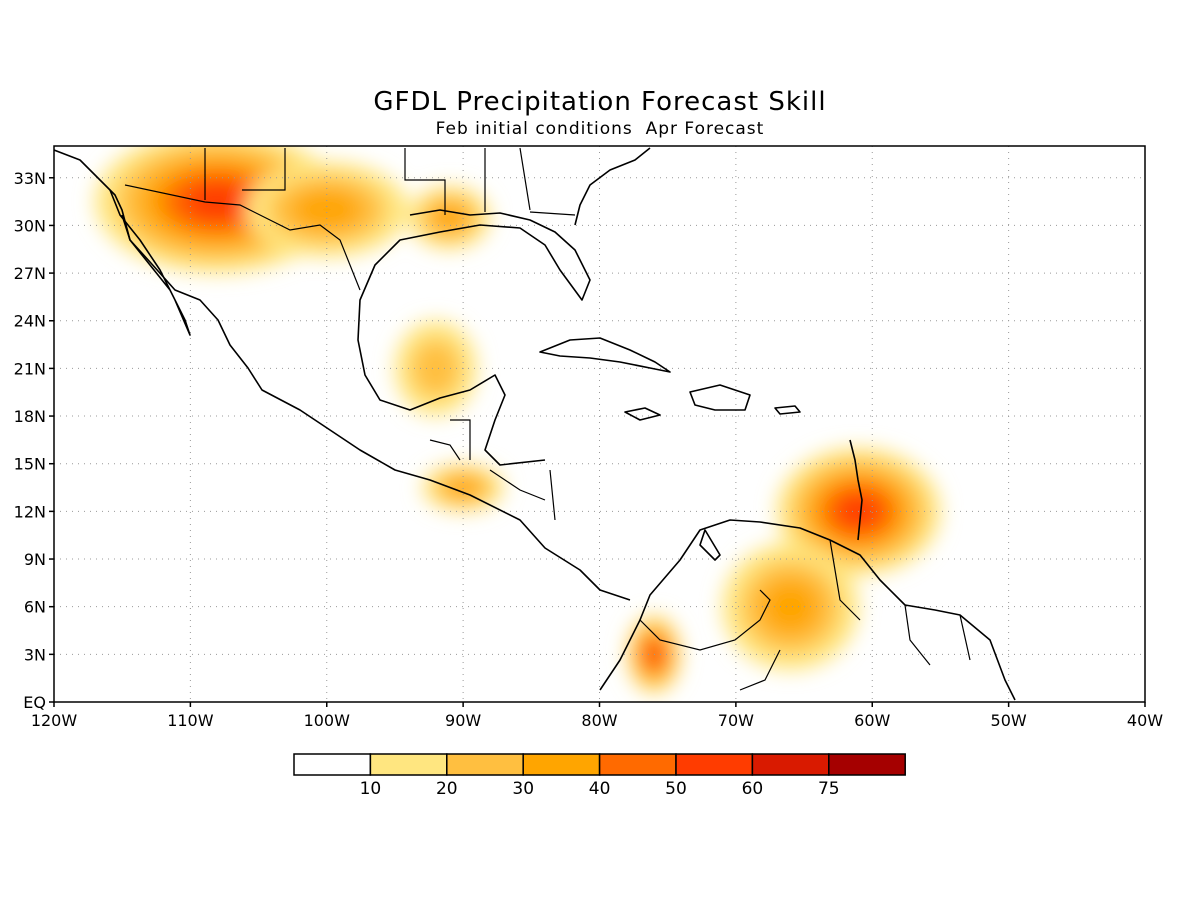 This screenshot has height=900, width=1200. What do you see at coordinates (150, 262) in the screenshot?
I see `coastline-baja` at bounding box center [150, 262].